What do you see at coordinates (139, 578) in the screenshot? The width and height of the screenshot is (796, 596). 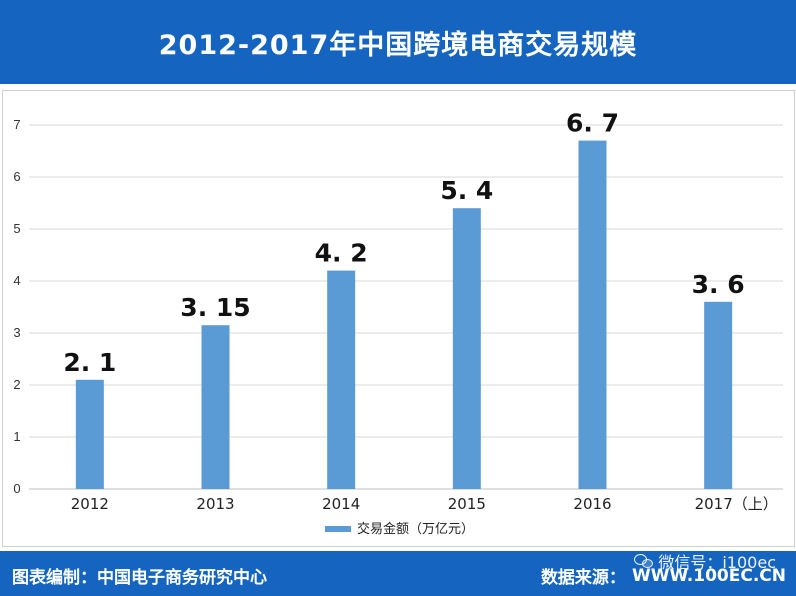 I see `footer-compiler: 图表编制：中国电子商务研究中心` at bounding box center [139, 578].